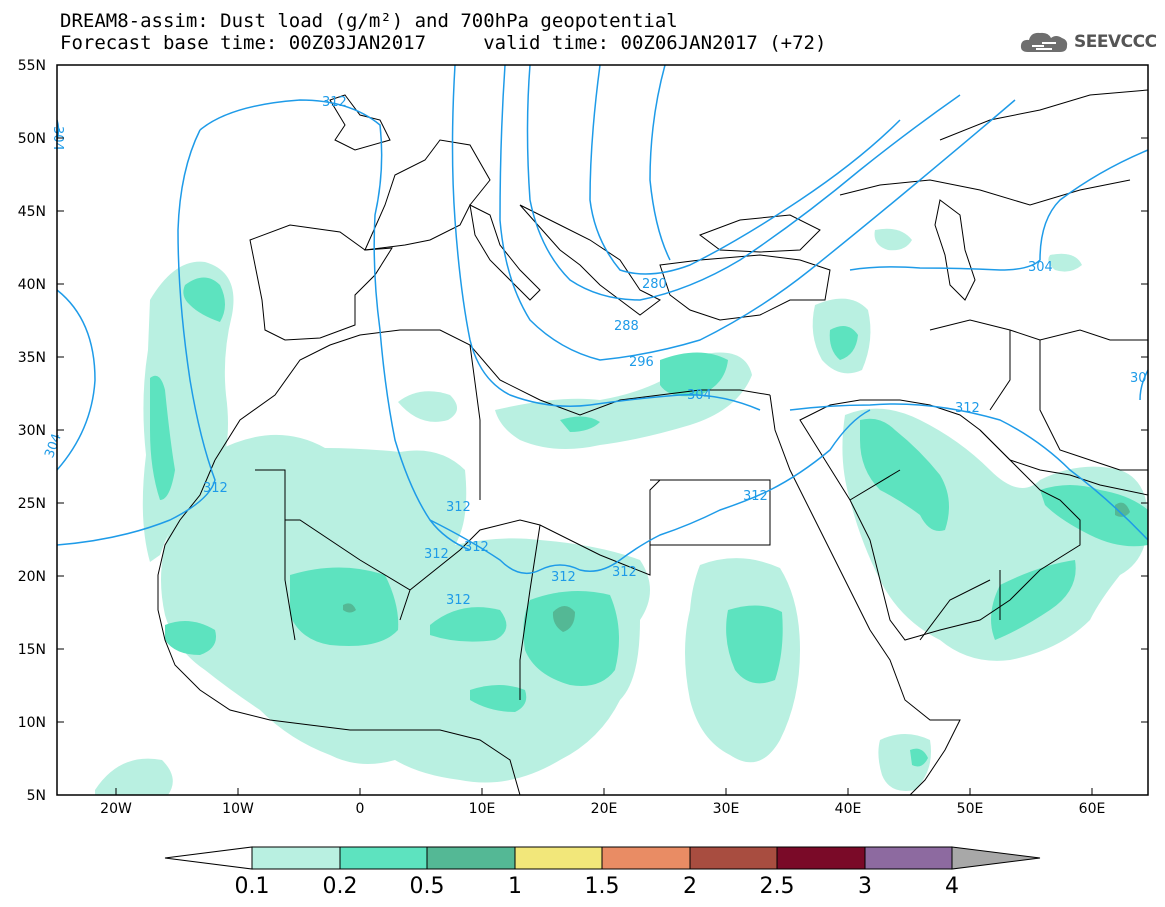 Image resolution: width=1165 pixels, height=907 pixels. I want to click on longitude-labels: 20W 10W 0 10E 20E 30E 40E 50E 60E, so click(602, 809).